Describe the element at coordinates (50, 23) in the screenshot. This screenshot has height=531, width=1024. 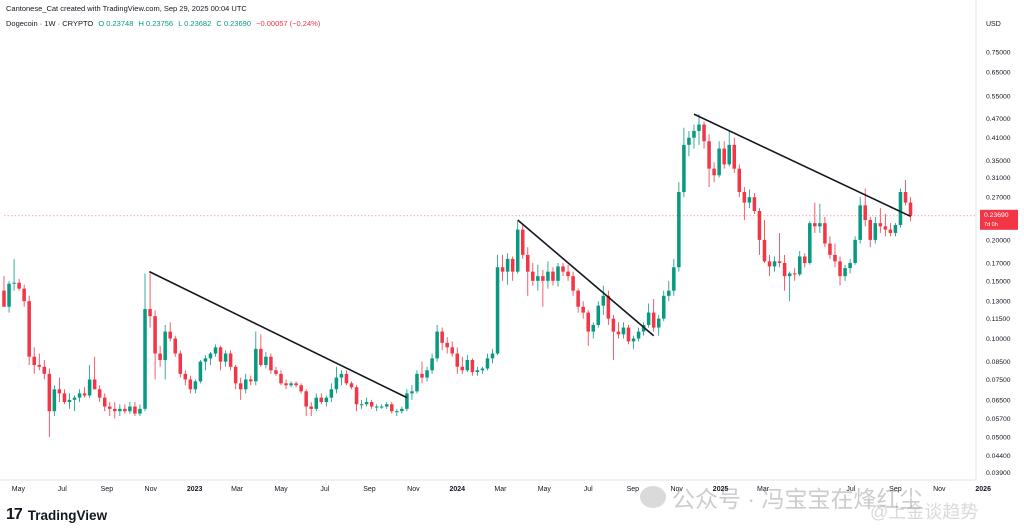
I see `symbol-name: Dogecoin · 1W · CRYPTO` at that location.